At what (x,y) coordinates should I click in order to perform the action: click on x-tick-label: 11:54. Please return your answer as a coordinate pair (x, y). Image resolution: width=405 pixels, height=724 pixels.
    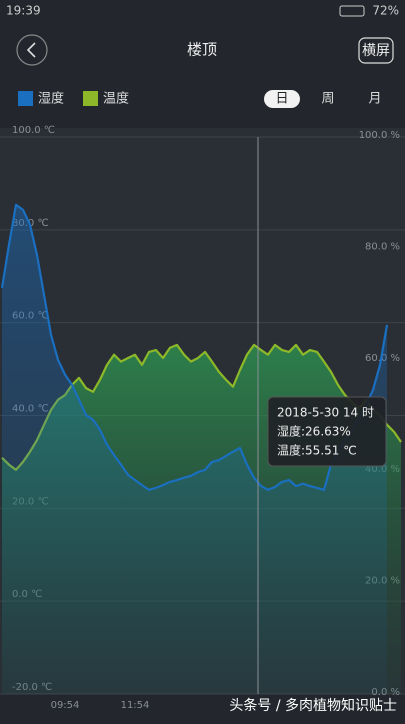
    Looking at the image, I should click on (135, 705).